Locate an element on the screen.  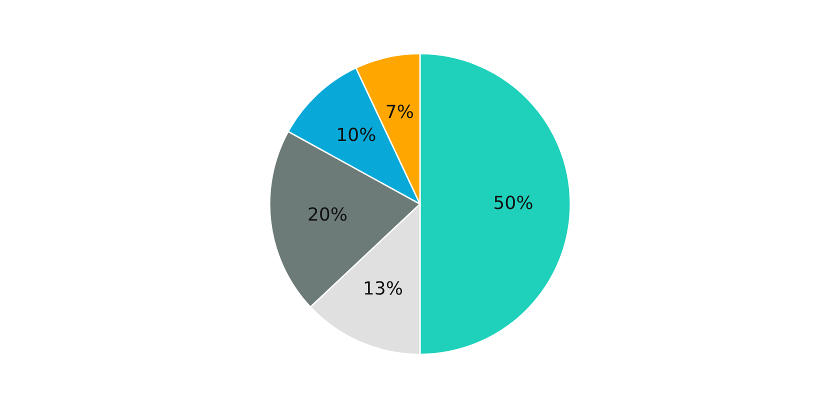
data-label: 50% is located at coordinates (513, 203).